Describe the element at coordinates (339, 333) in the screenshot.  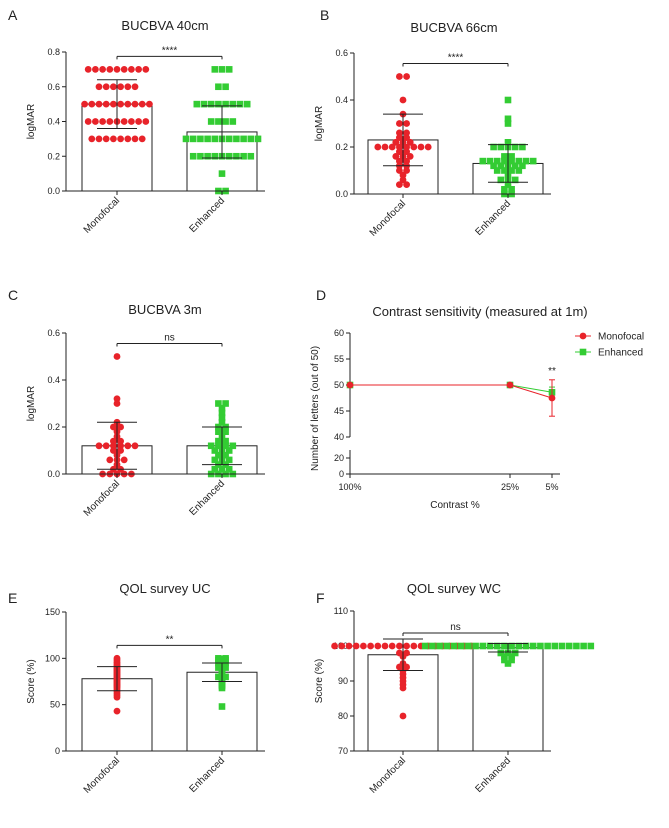
I see `y-tick-label: 60` at that location.